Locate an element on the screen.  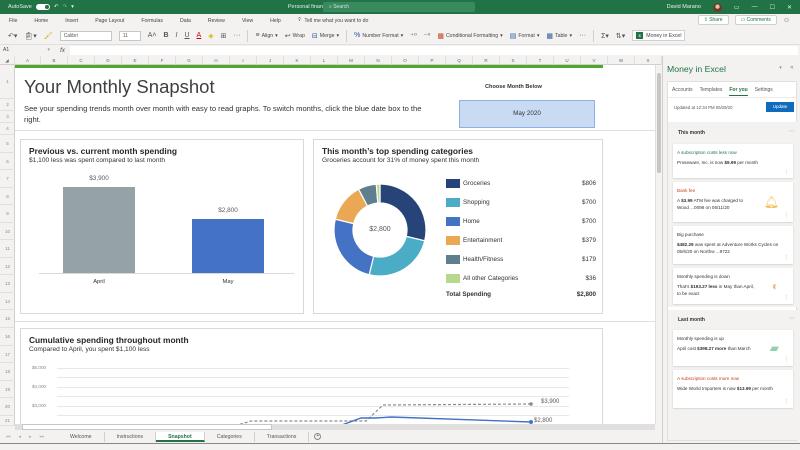
search-box: ⌕ Search is located at coordinates (399, 7).